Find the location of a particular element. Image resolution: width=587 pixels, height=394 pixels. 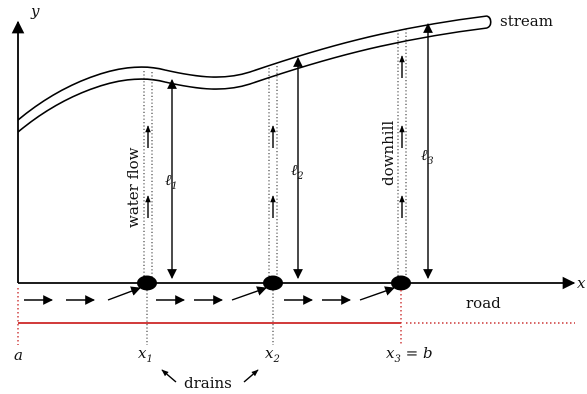

downhill-label: downhill is located at coordinates (388, 153).